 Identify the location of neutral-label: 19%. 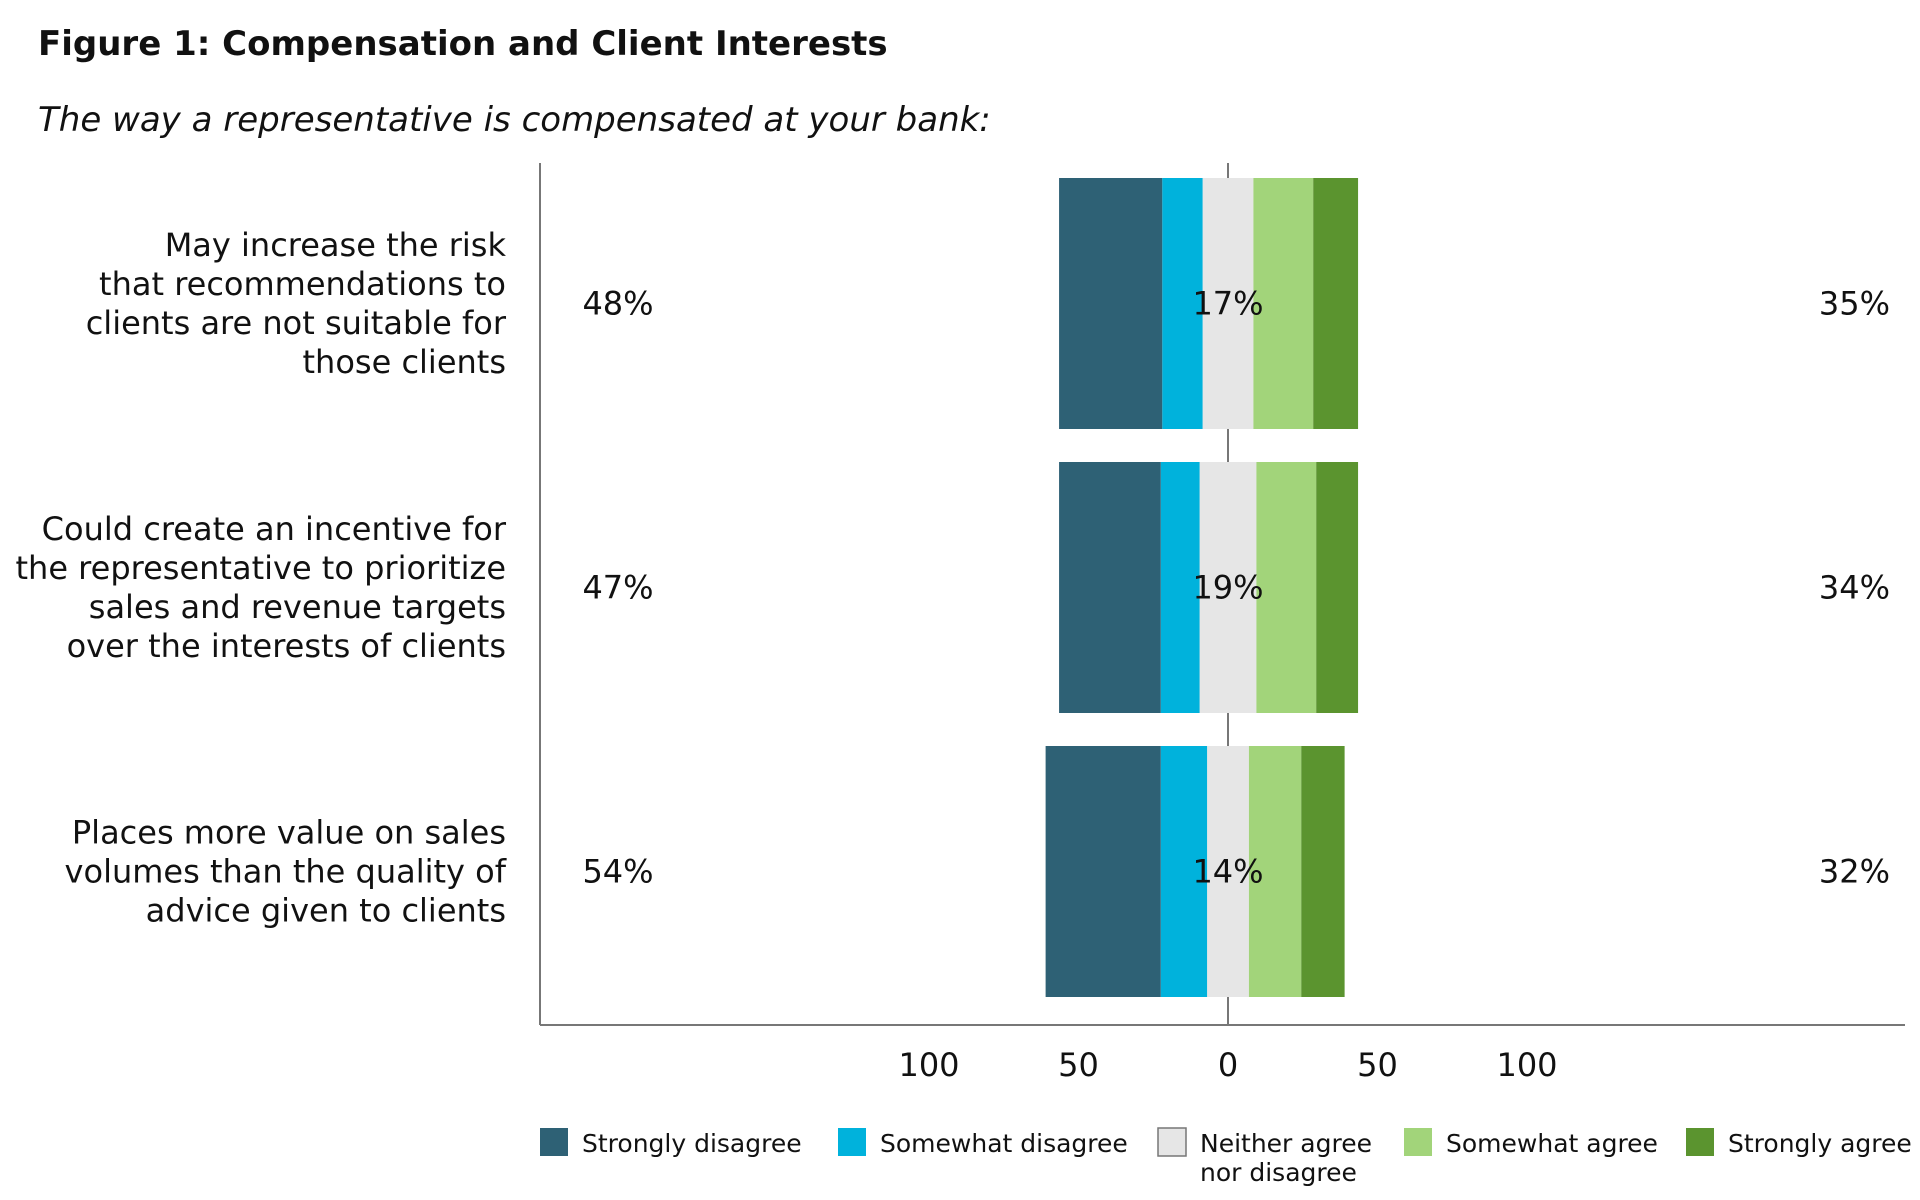
(1227, 588).